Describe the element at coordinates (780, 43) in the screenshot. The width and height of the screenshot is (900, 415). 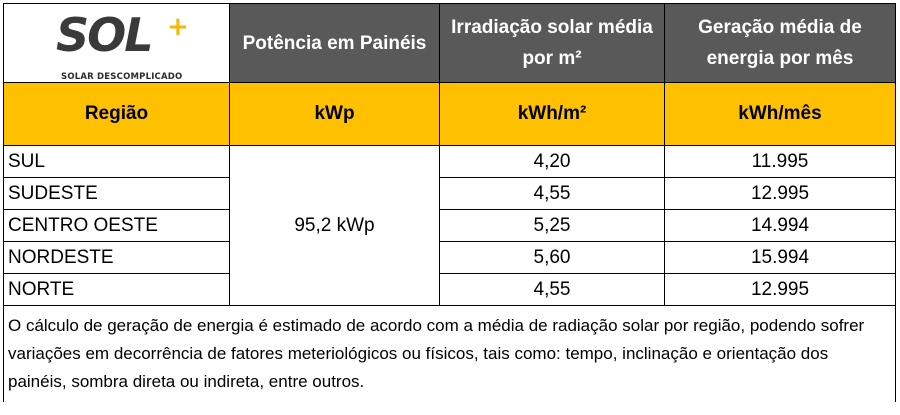
I see `header-generation: Geração média de energia por mês` at that location.